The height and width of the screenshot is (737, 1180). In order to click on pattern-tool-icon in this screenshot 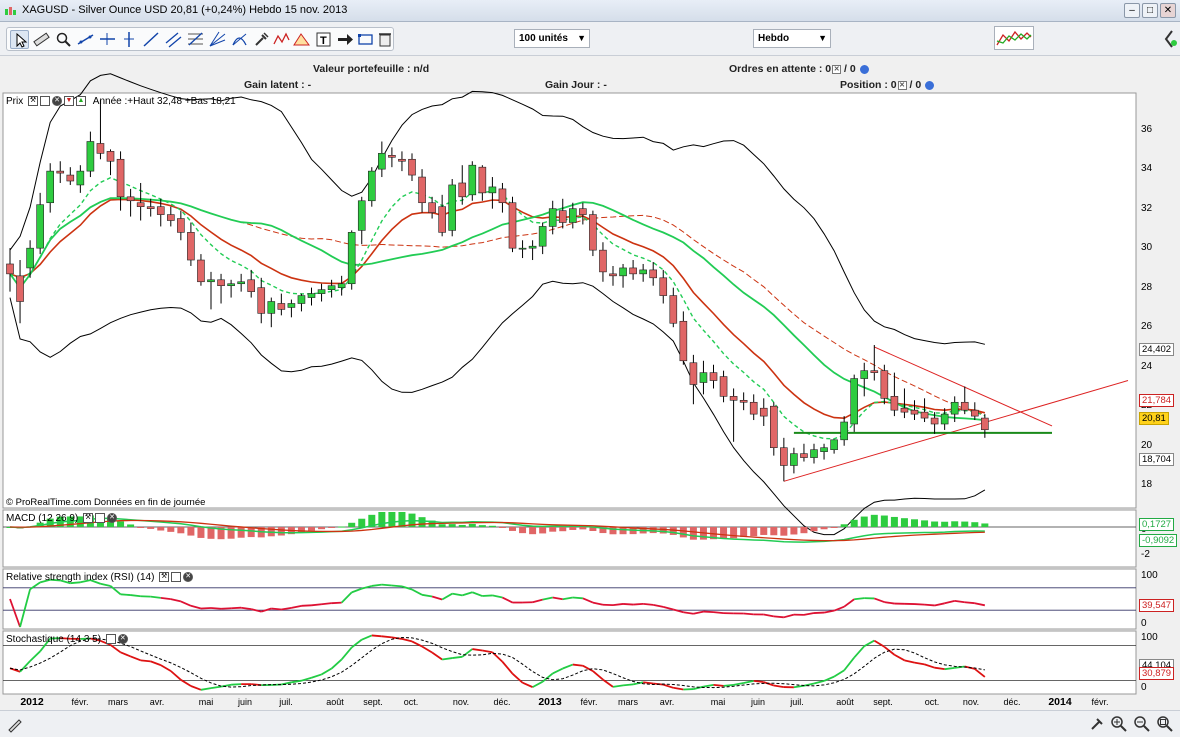, I will do `click(281, 39)`.